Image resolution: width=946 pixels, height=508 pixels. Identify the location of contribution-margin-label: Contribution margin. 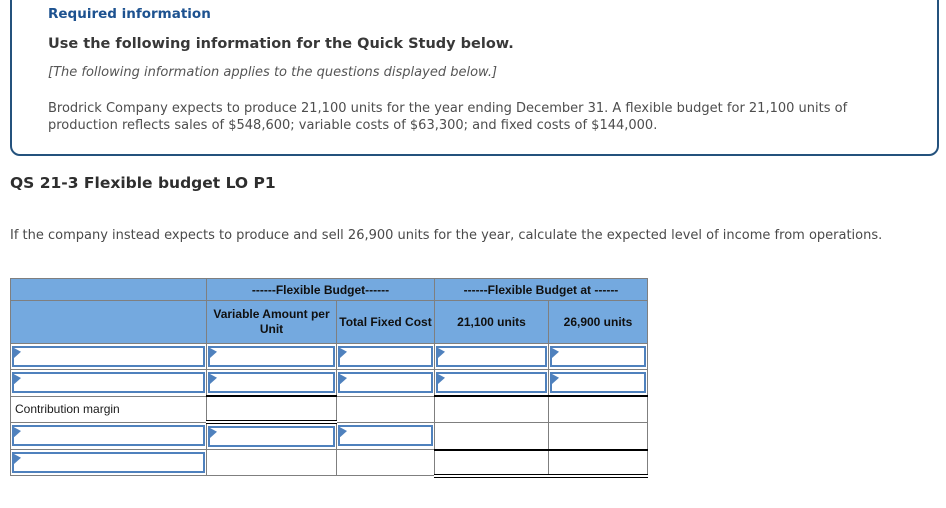
(108, 409).